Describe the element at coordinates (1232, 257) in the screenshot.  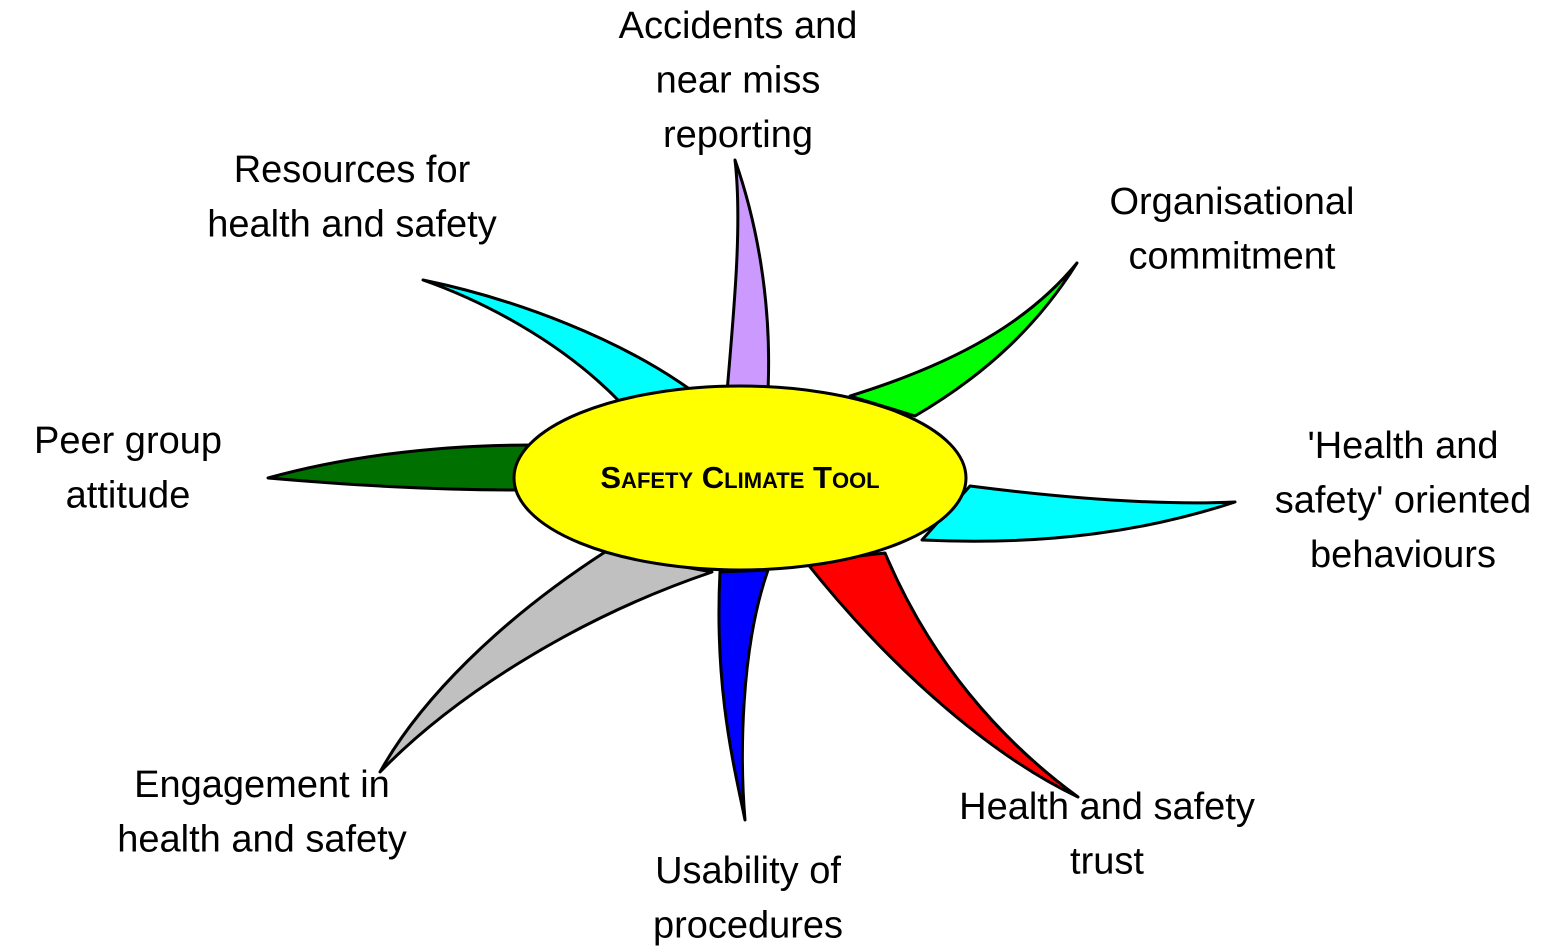
I see `node-label: commitment` at that location.